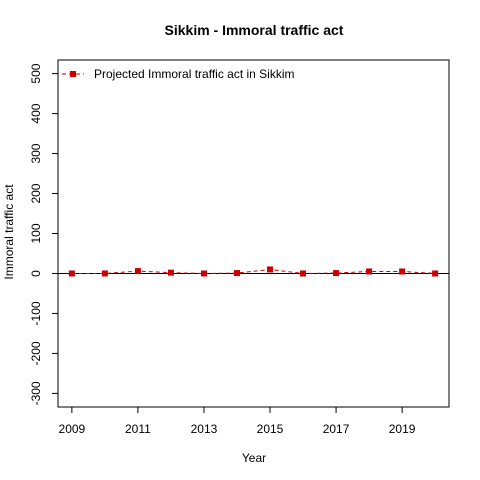 The width and height of the screenshot is (480, 480). I want to click on y-tick-label--300: -300, so click(36, 393).